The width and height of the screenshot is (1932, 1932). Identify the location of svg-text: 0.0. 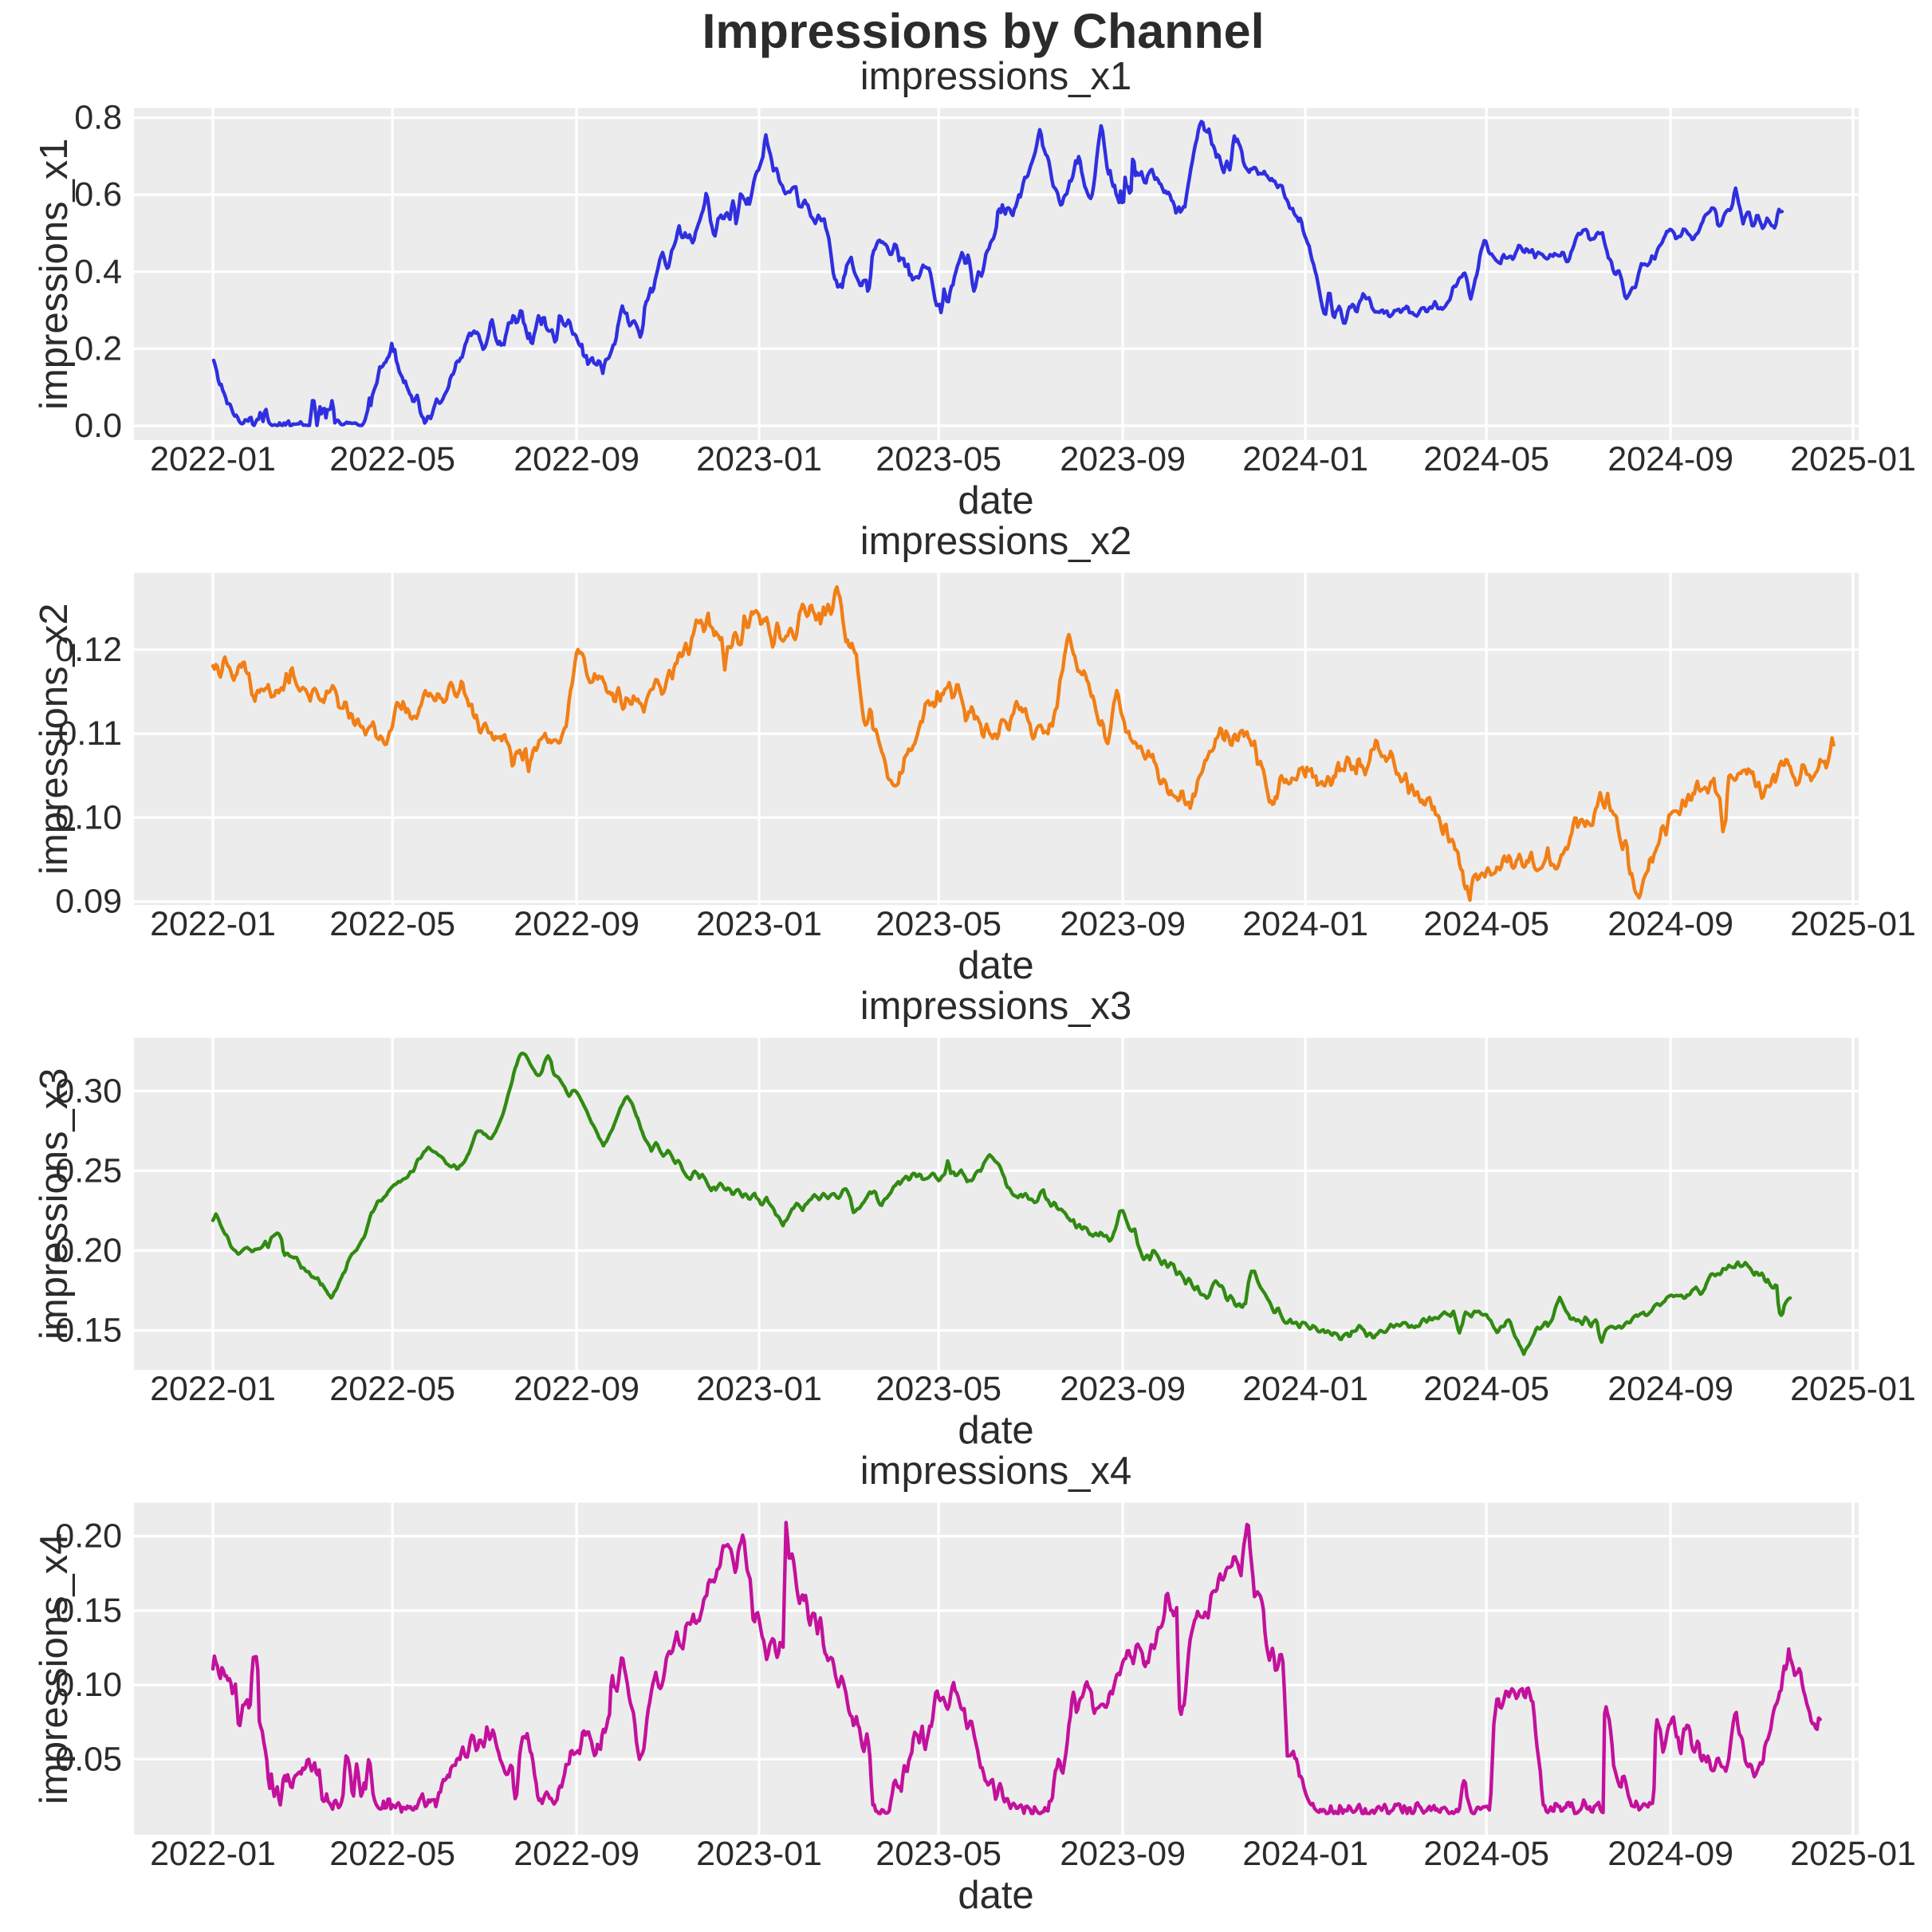
(98, 426).